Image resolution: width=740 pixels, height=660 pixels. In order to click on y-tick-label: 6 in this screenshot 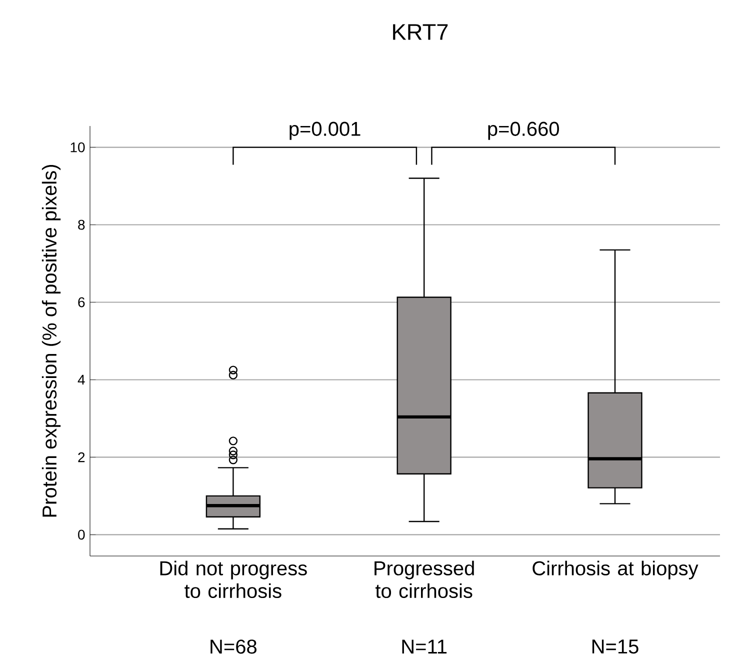, I will do `click(81, 302)`.